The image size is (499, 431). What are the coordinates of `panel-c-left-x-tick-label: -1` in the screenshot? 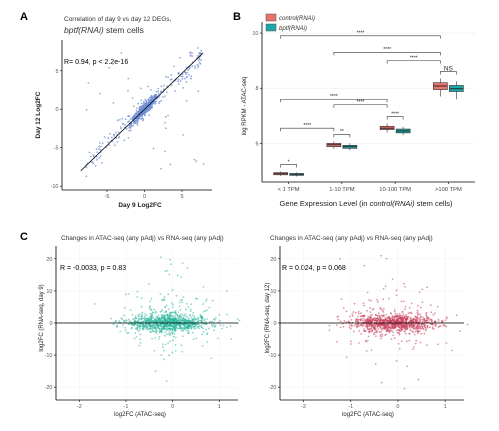 It's located at (126, 407).